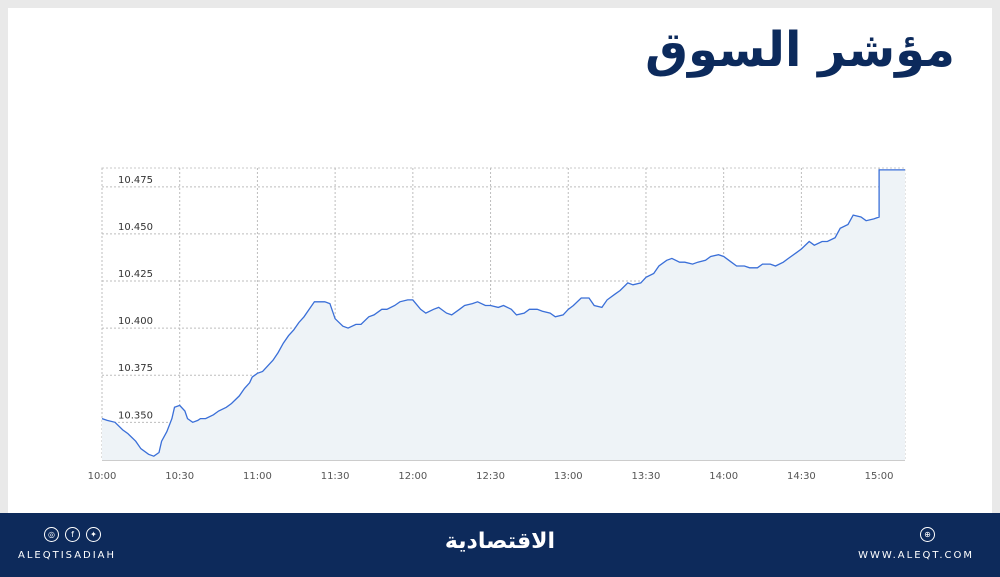  I want to click on y-tick-label: 10.400, so click(135, 321).